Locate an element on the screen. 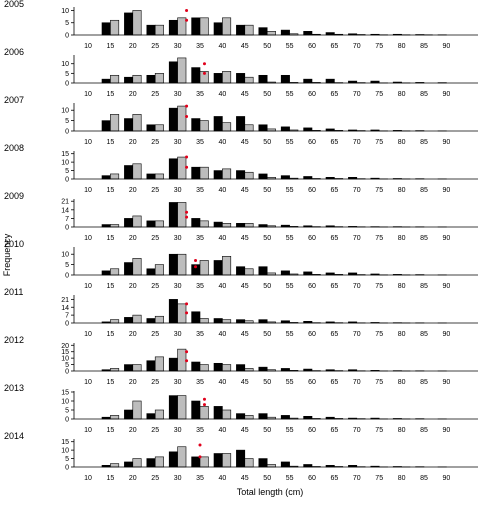 The width and height of the screenshot is (486, 505). y-tick-label: 20 is located at coordinates (65, 346).